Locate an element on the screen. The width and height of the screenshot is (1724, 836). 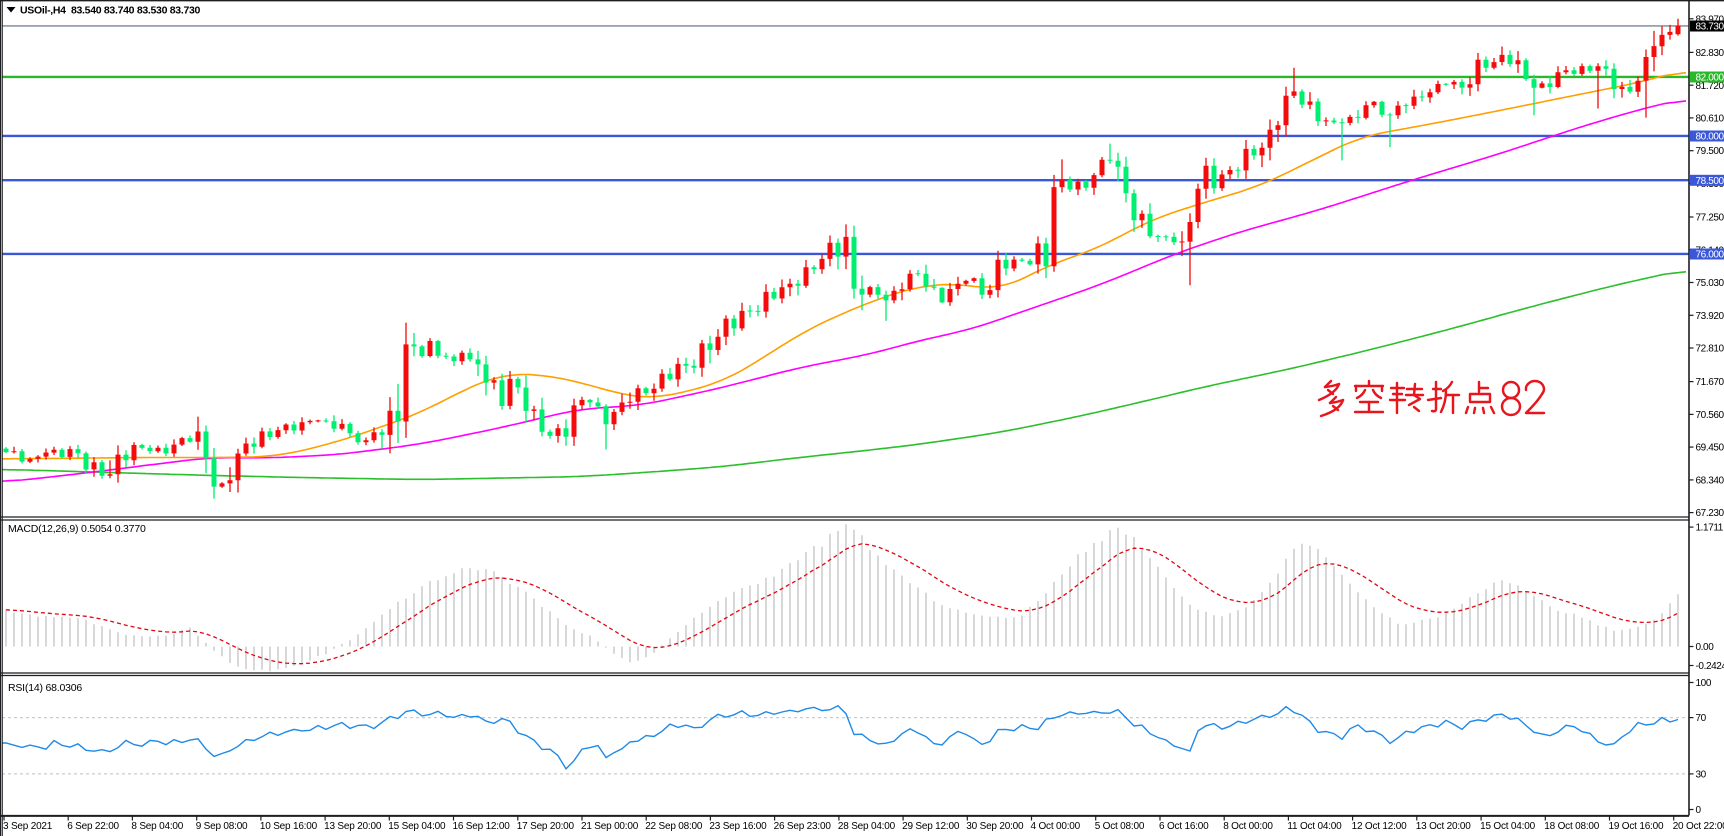
svg-text: 15 Sep 04:00 is located at coordinates (417, 826).